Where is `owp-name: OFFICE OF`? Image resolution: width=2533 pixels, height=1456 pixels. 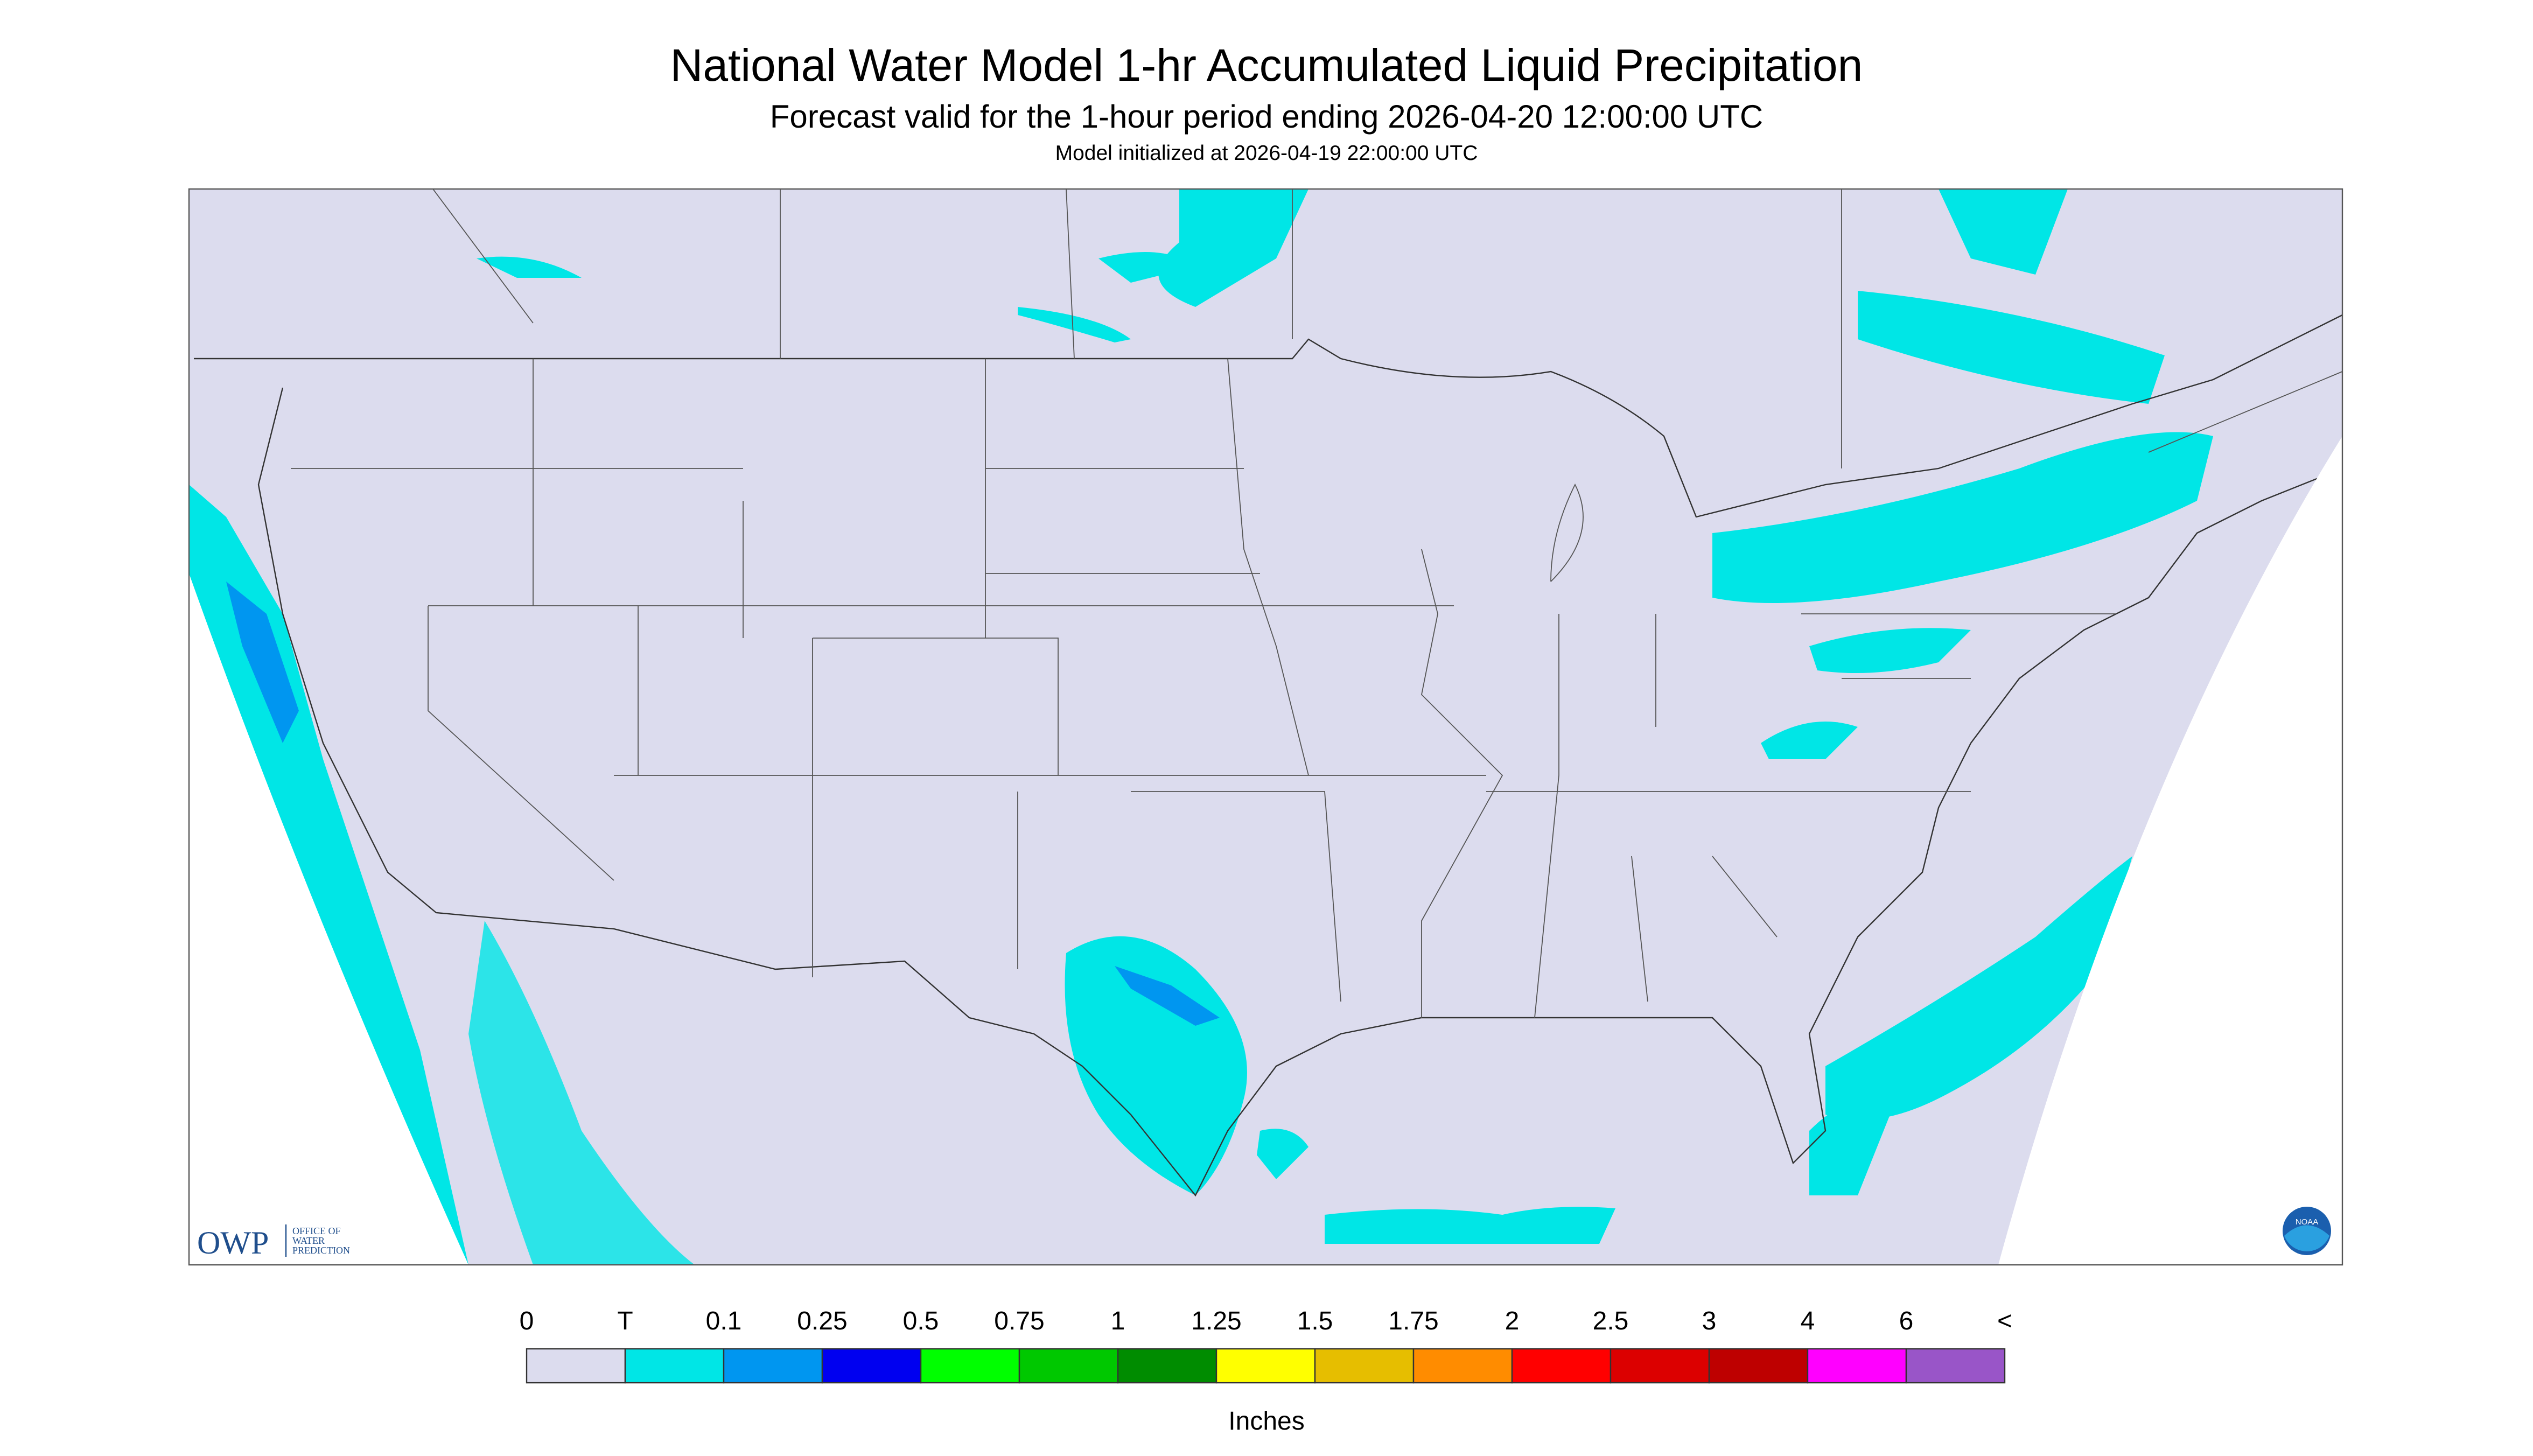
owp-name: OFFICE OF is located at coordinates (316, 1231).